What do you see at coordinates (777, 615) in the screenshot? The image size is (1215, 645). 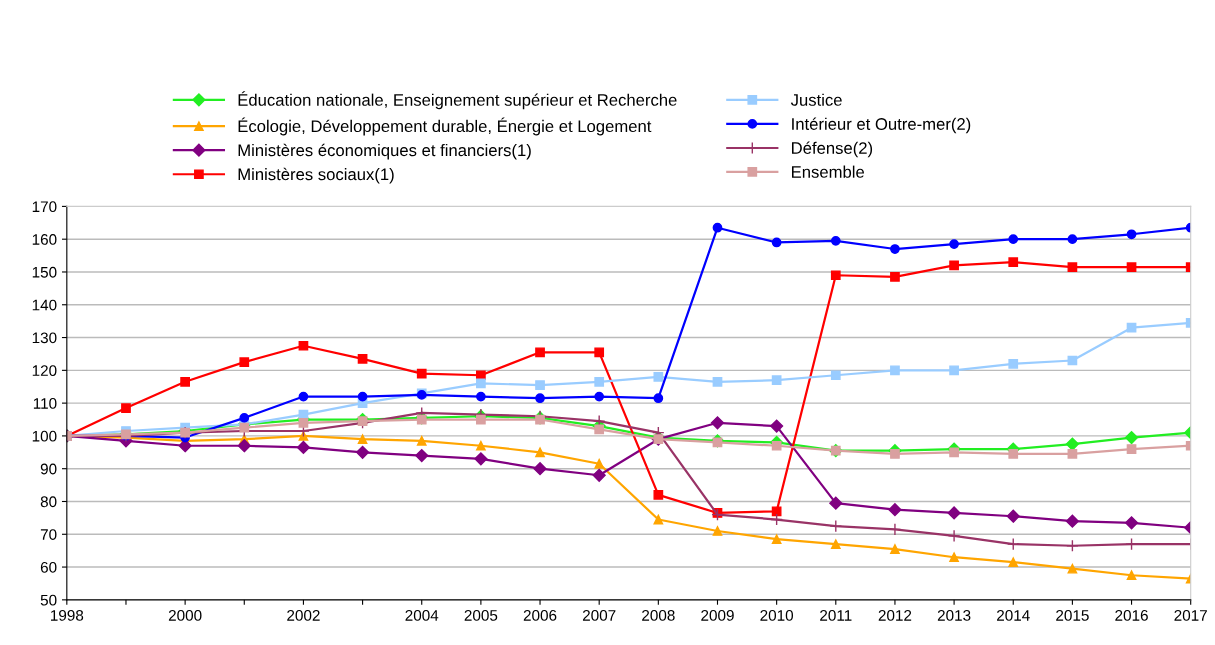 I see `x-tick-label: 2010` at bounding box center [777, 615].